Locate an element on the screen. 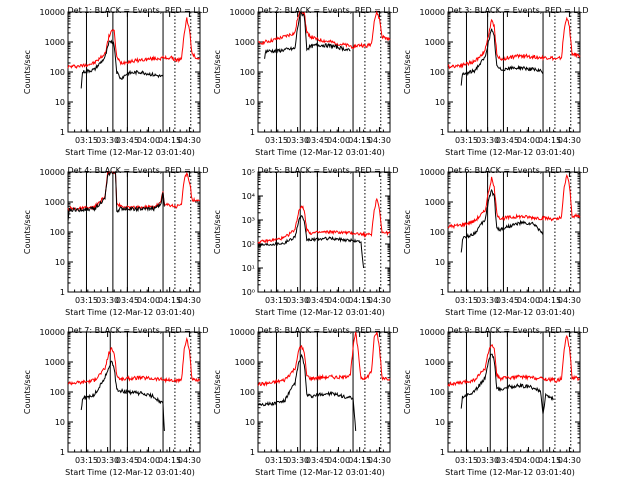 Image resolution: width=640 pixels, height=484 pixels. chart-title: Det 6: BLACK = Events, RED = LLD is located at coordinates (518, 170).